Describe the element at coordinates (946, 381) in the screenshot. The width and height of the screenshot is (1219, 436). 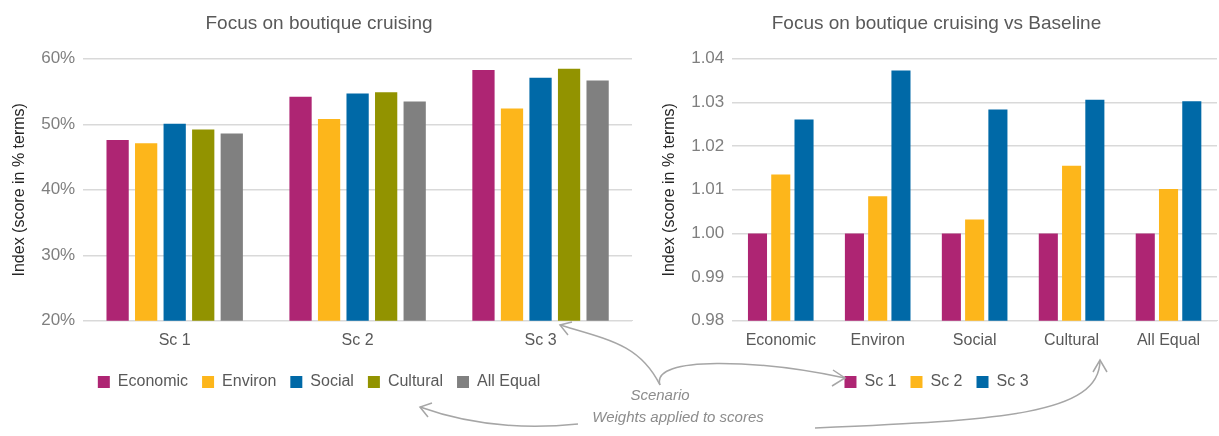
I see `legend-label: Sc 2` at that location.